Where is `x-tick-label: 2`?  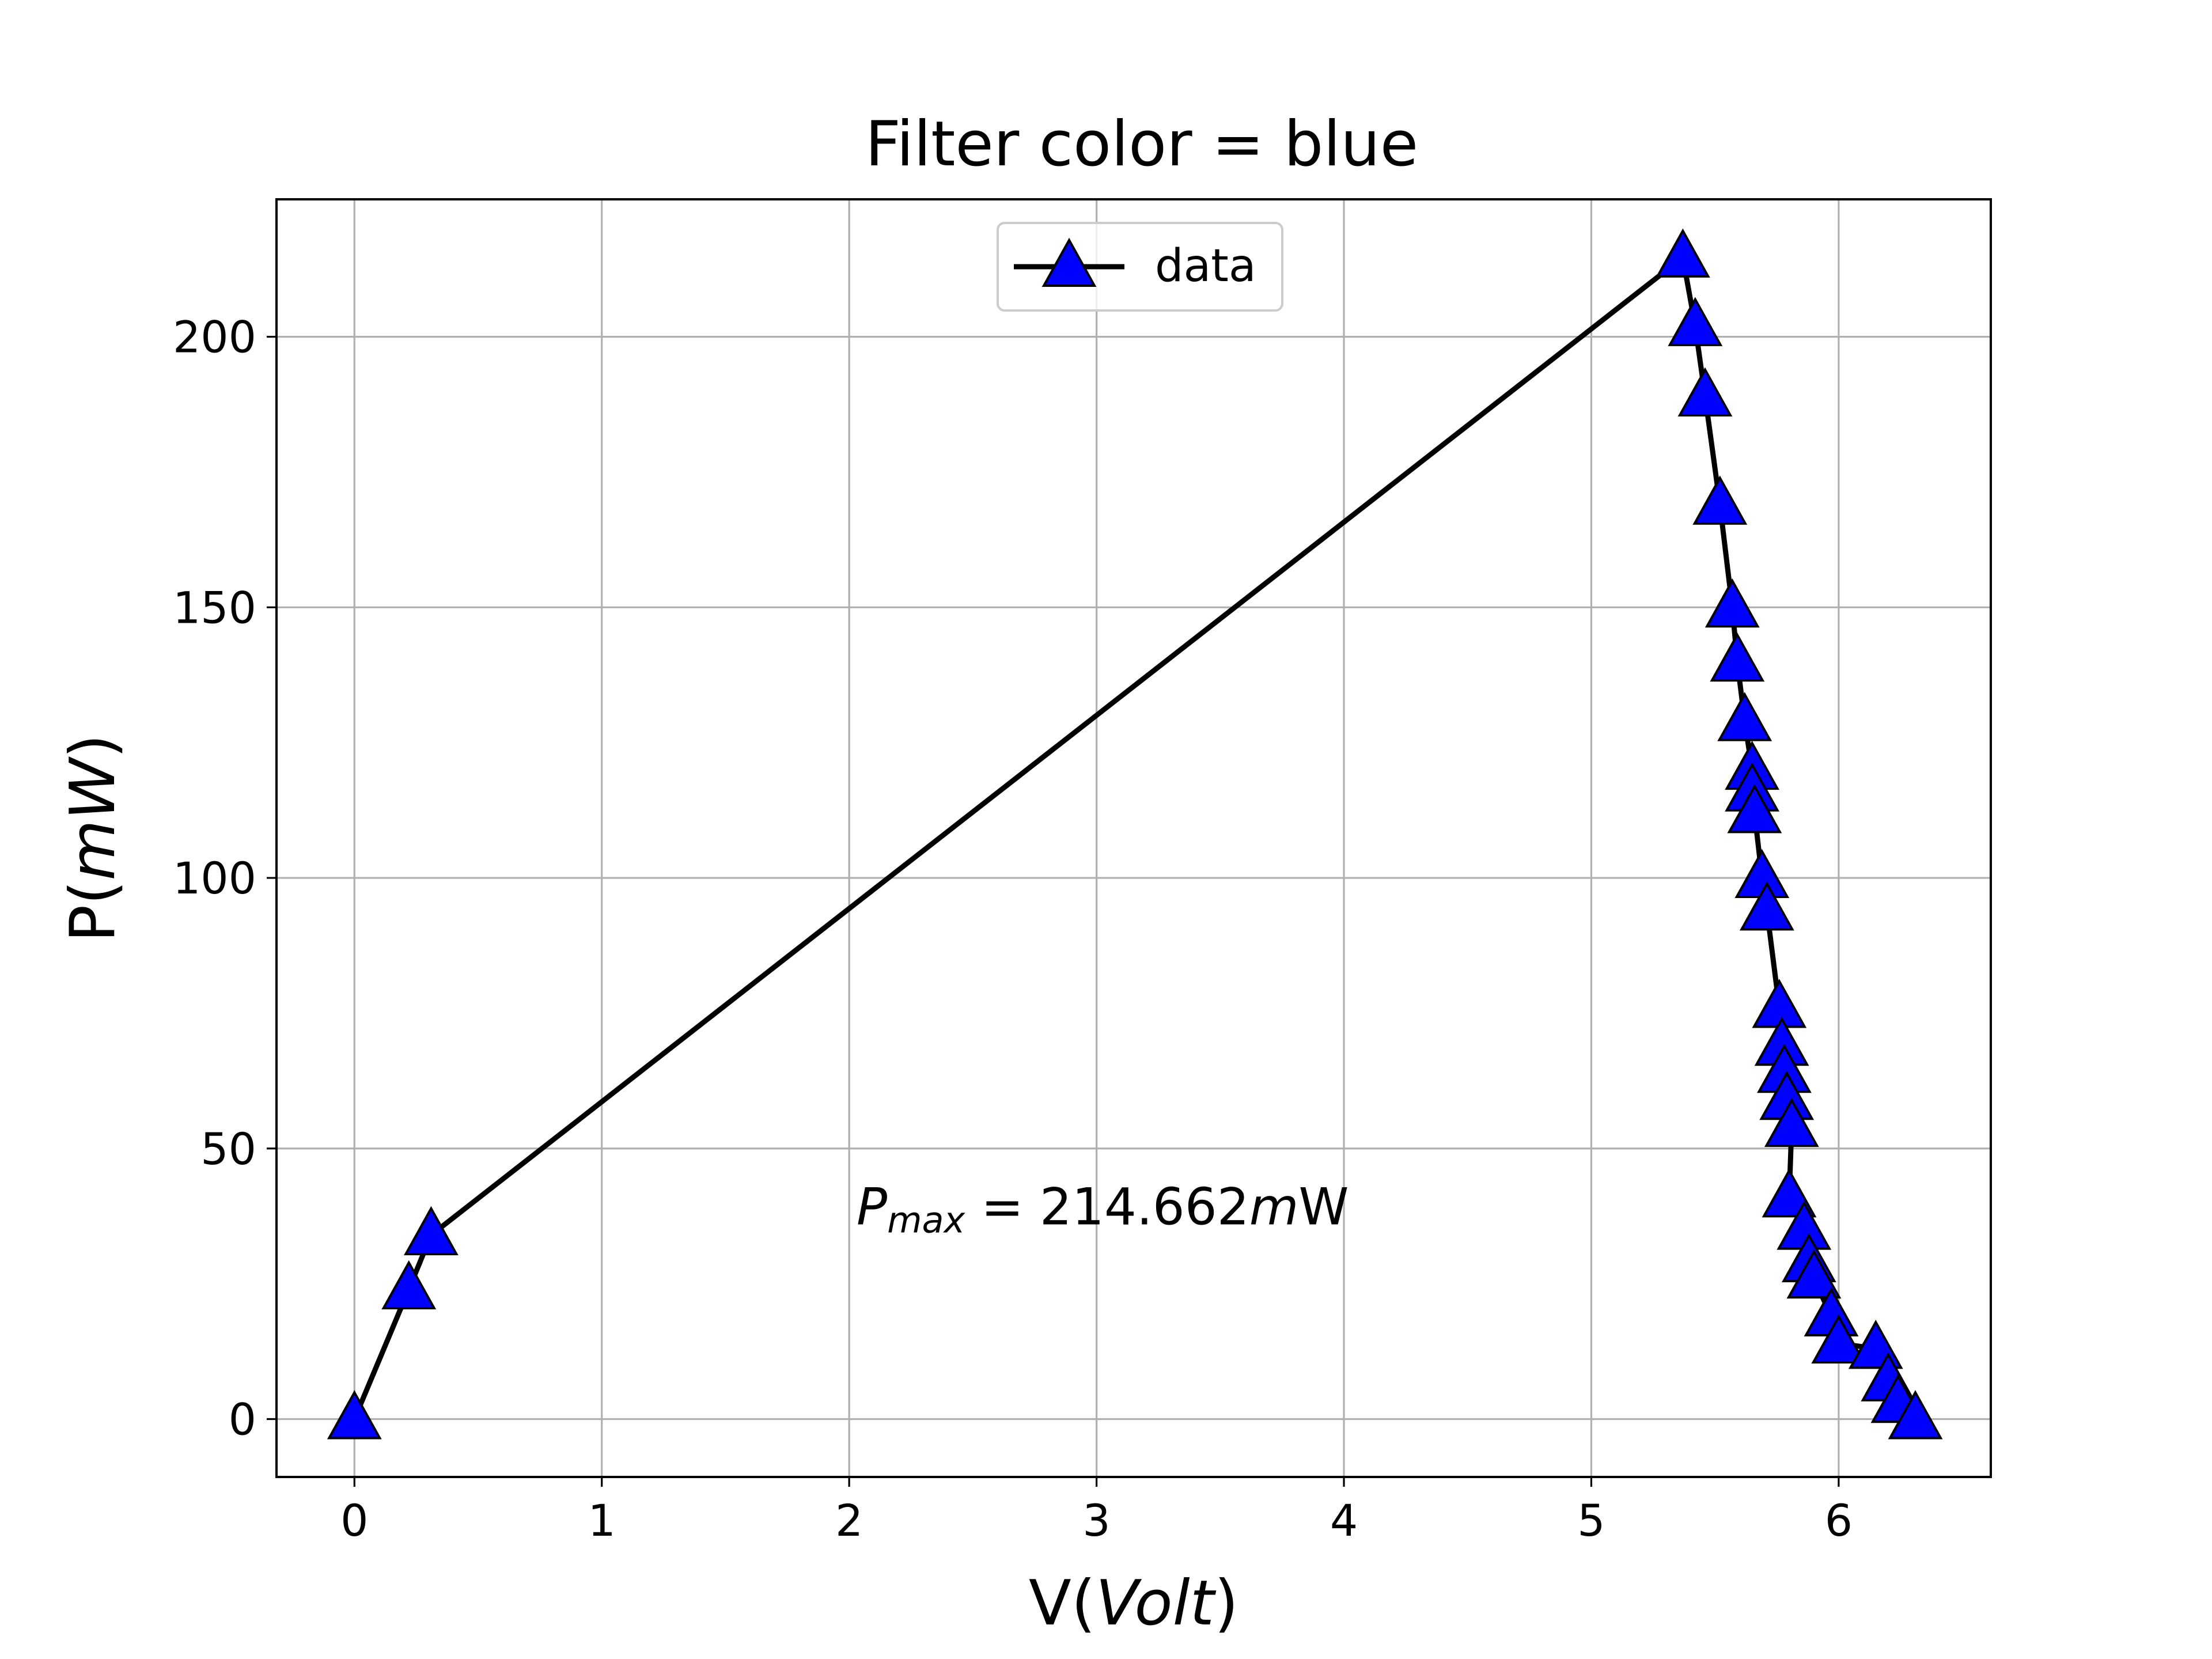
x-tick-label: 2 is located at coordinates (849, 1520).